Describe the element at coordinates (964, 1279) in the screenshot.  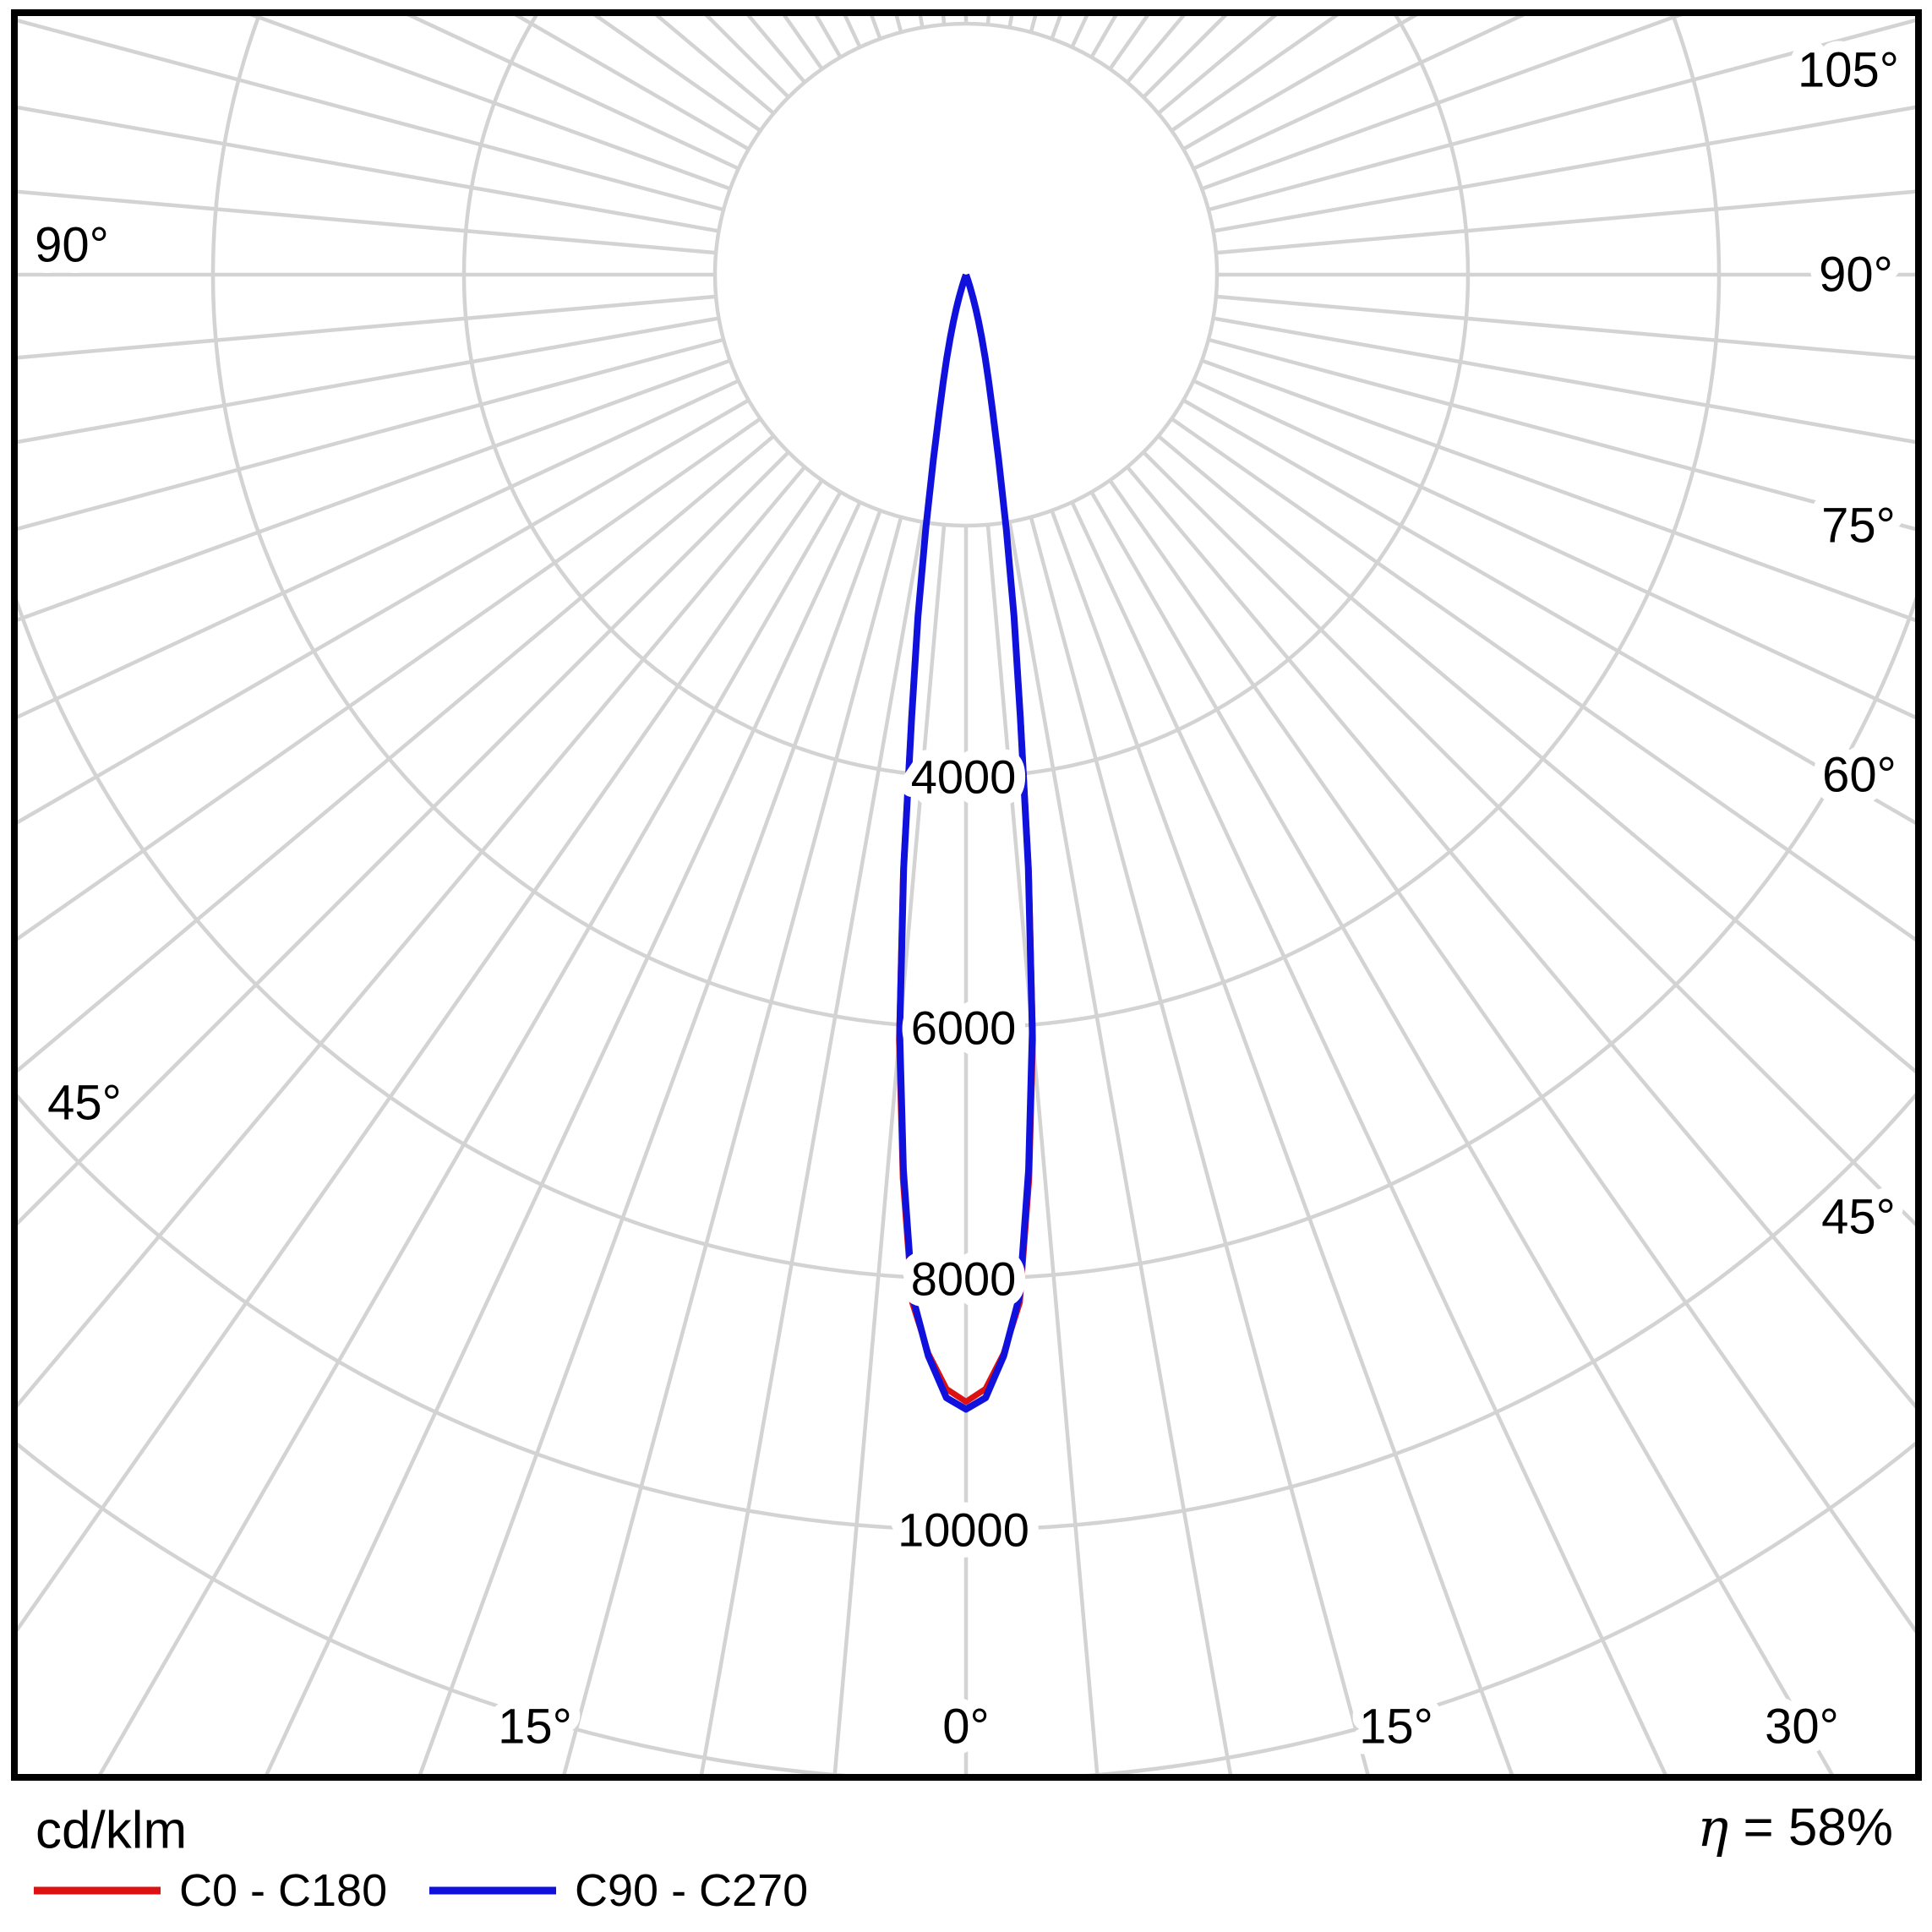
I see `ring-label-8000: 8000` at that location.